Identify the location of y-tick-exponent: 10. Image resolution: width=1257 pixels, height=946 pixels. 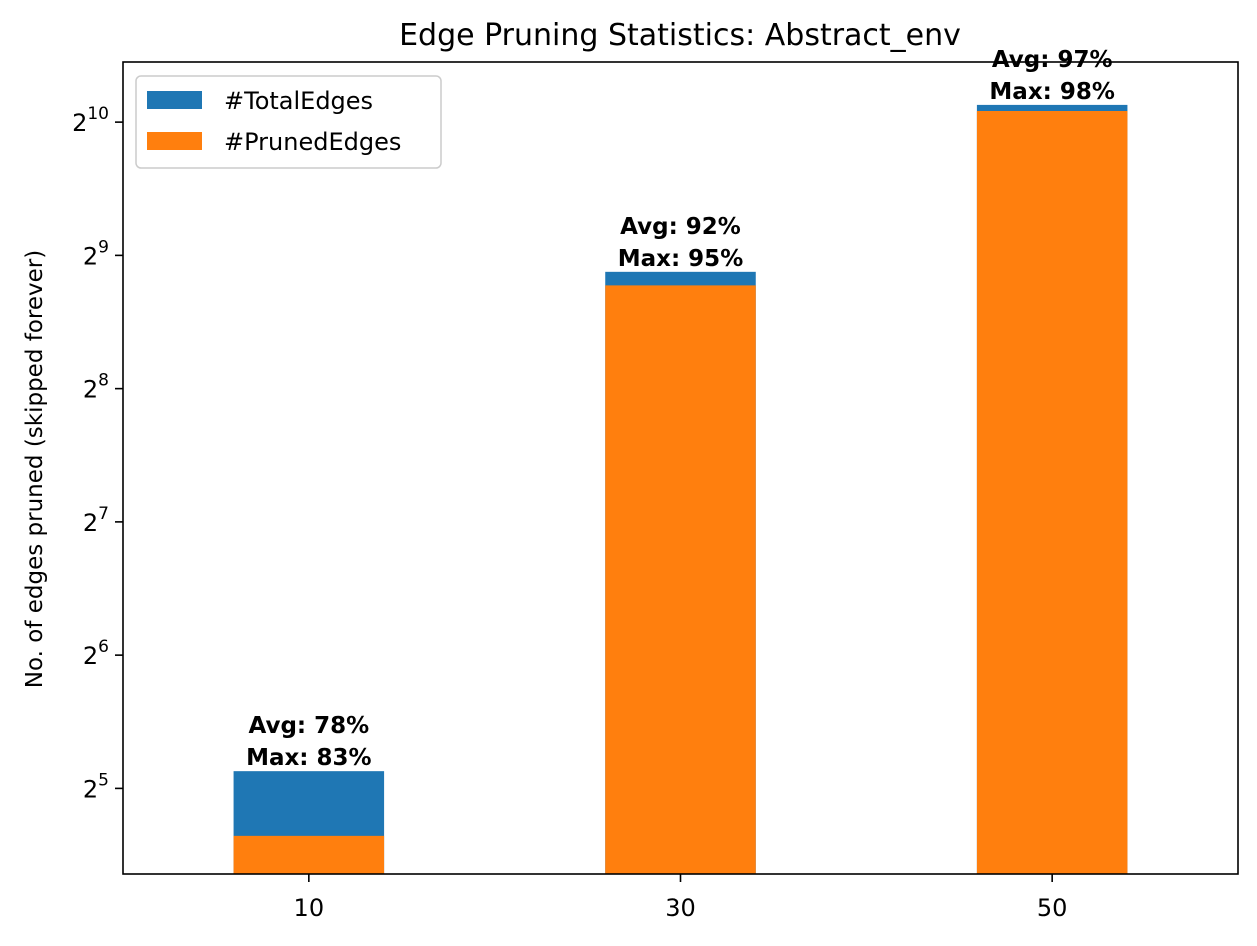
(98, 114).